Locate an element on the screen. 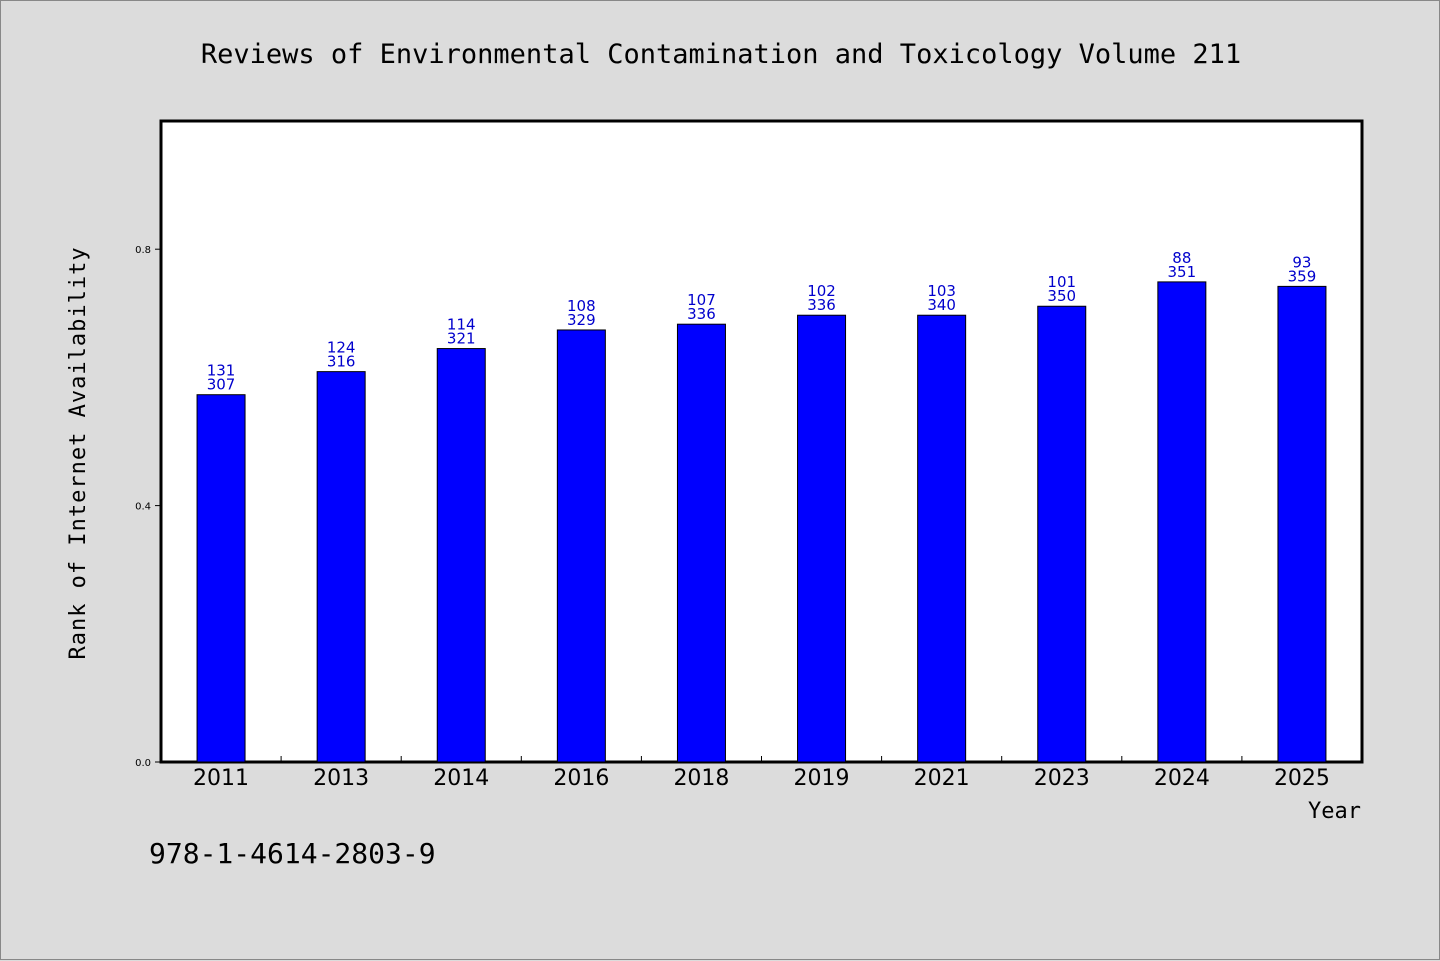  y-tick-label: 0.0 is located at coordinates (143, 763).